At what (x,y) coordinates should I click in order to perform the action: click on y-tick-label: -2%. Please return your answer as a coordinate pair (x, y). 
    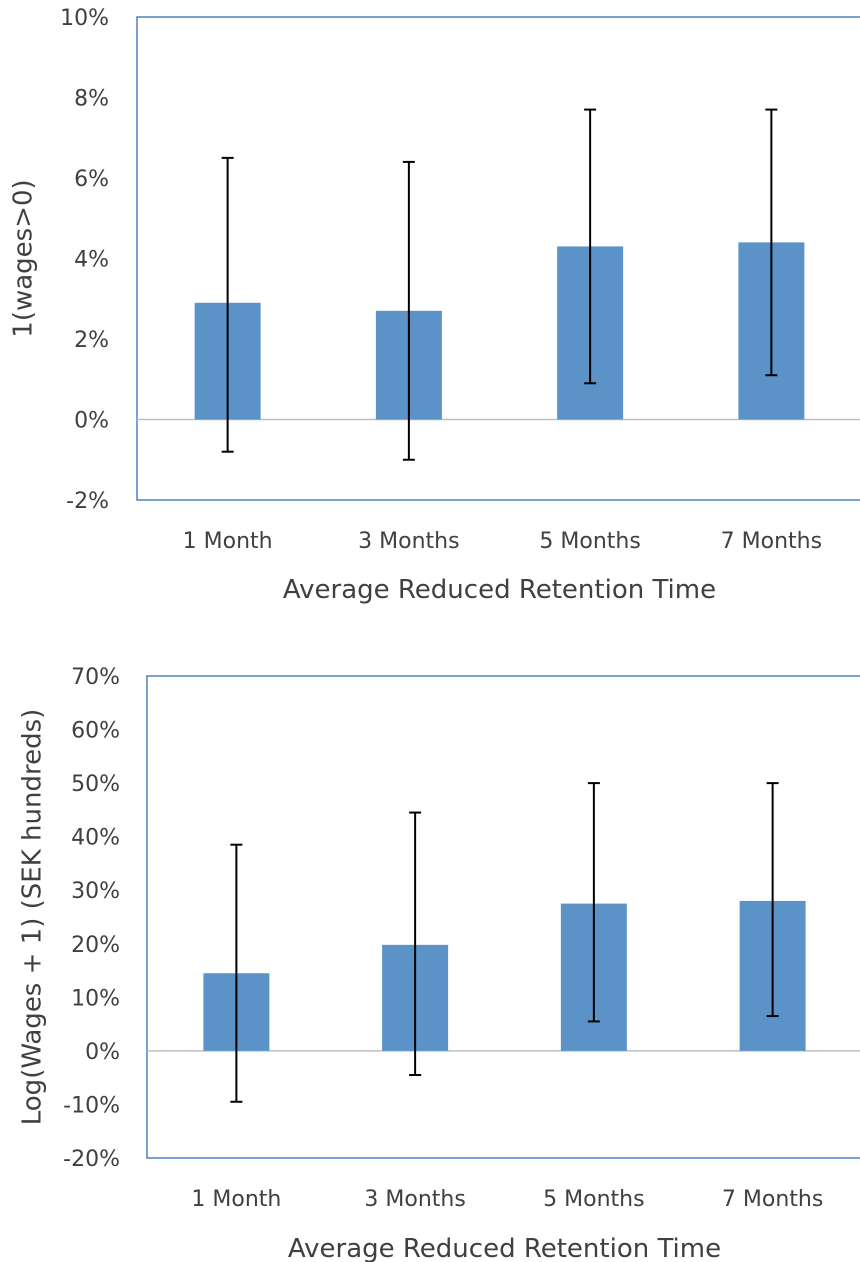
    Looking at the image, I should click on (87, 501).